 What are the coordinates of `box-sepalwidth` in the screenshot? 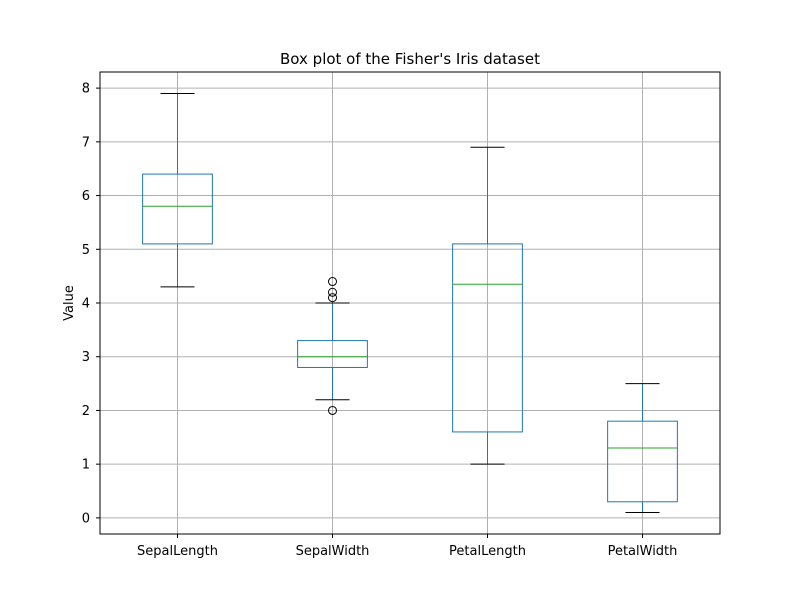 It's located at (332, 346).